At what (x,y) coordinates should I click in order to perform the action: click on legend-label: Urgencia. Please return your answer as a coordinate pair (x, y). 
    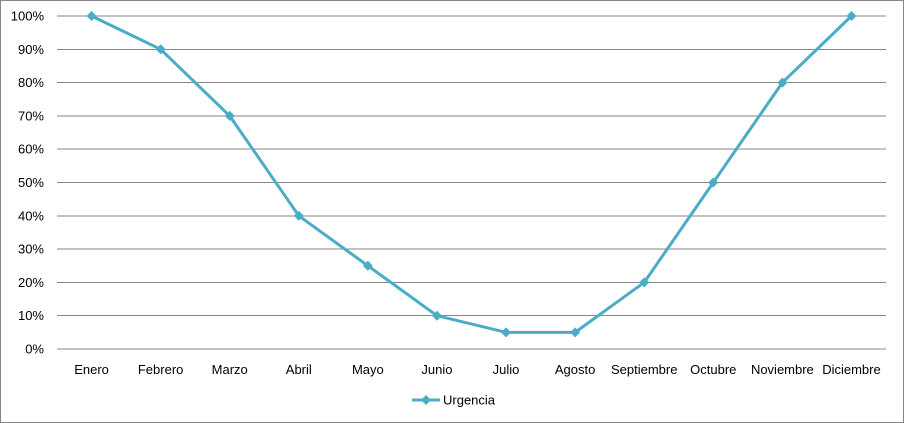
    Looking at the image, I should click on (469, 400).